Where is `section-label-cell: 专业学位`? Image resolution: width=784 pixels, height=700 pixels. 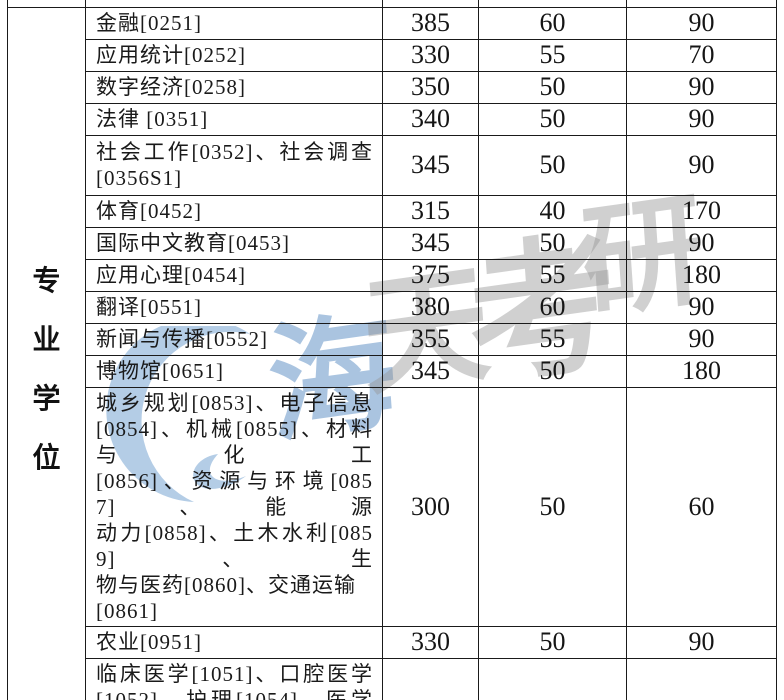 section-label-cell: 专业学位 is located at coordinates (46, 353).